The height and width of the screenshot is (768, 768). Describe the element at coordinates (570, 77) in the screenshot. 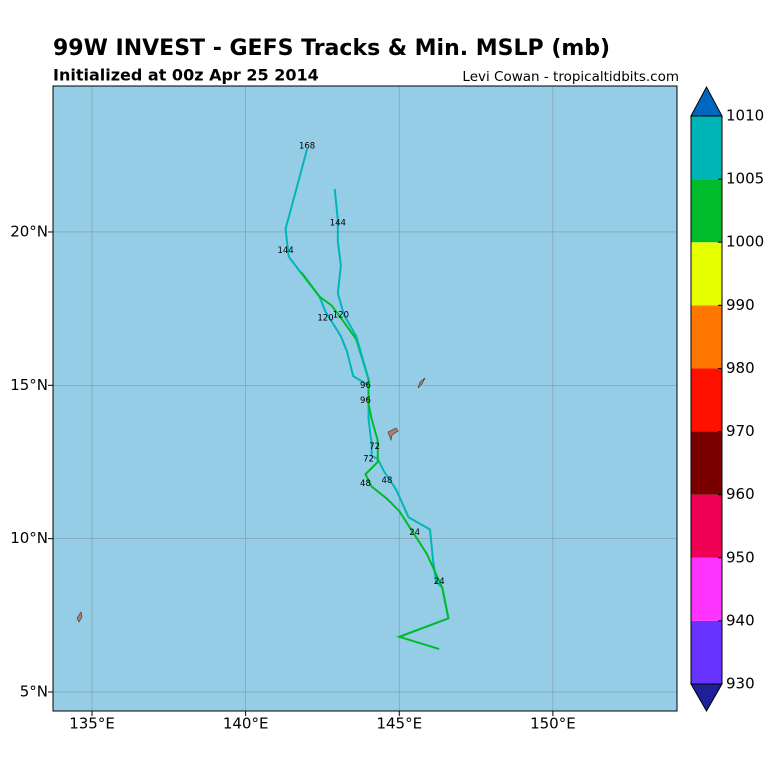

I see `credit: Levi Cowan - tropicaltidbits.com` at that location.